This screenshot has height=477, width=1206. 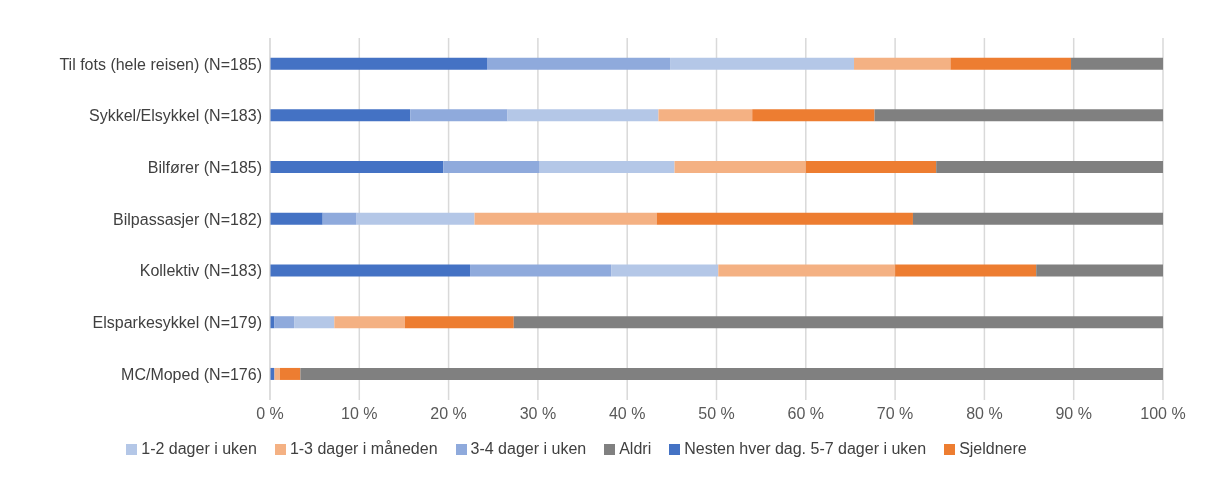 I want to click on x-tick-label: 20 %, so click(x=448, y=414).